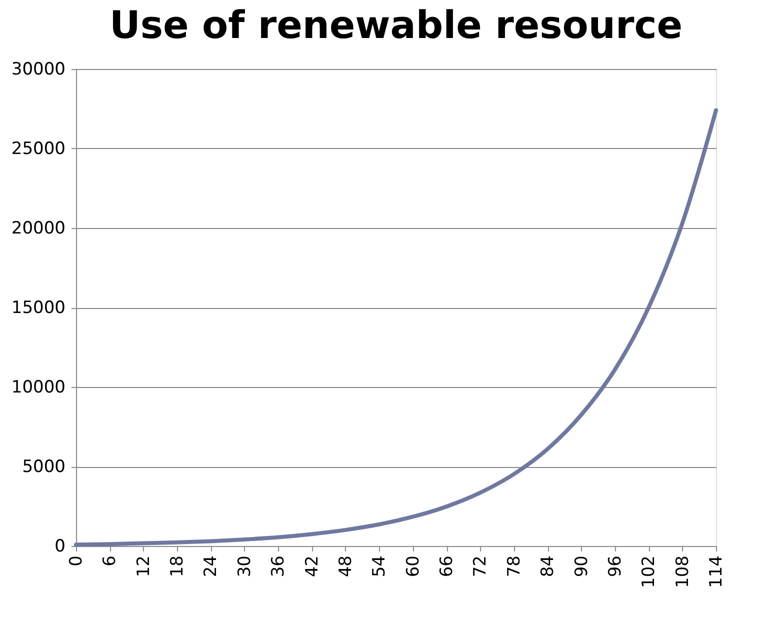  I want to click on y-tick-label: 15000, so click(38, 308).